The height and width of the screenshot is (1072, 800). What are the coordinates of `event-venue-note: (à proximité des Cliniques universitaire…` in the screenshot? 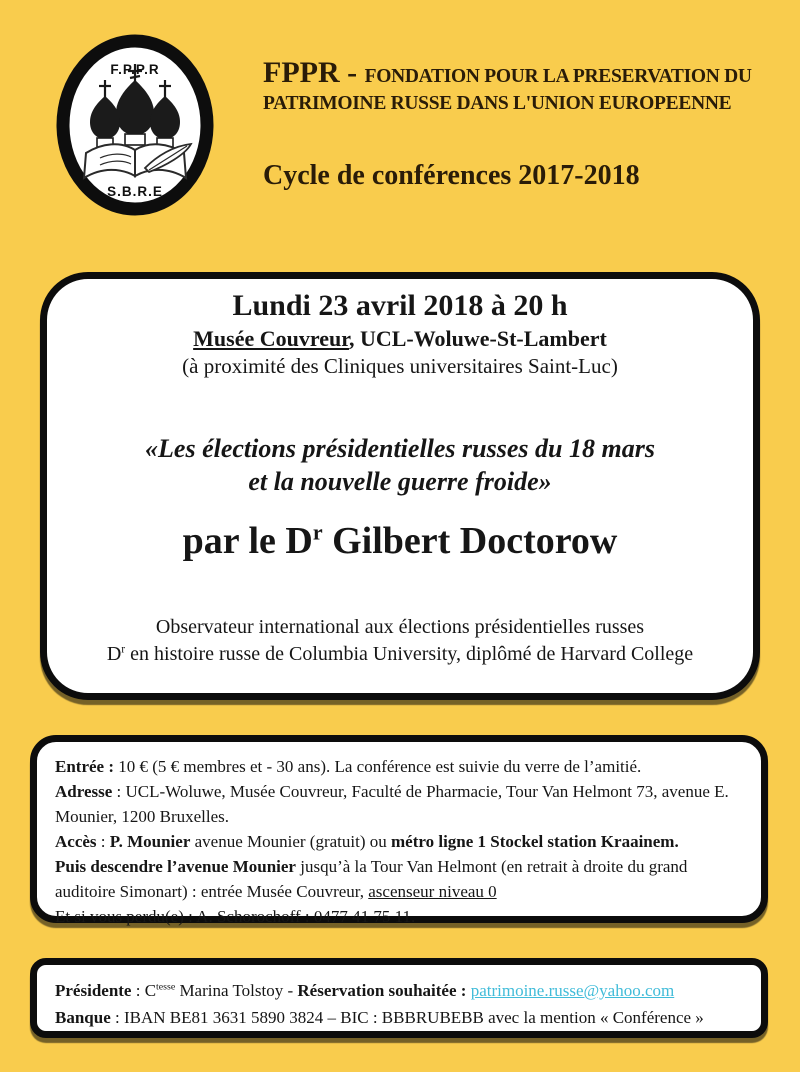 It's located at (400, 366).